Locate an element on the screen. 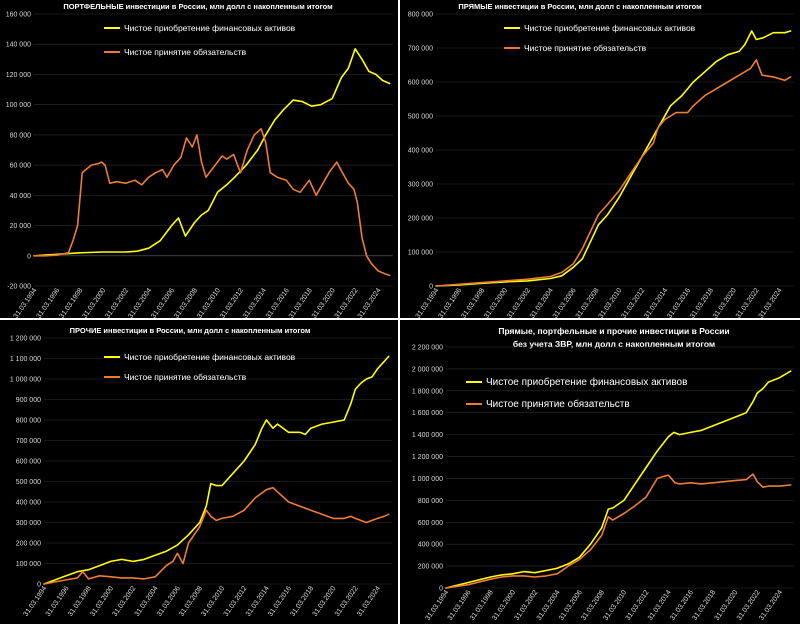 The width and height of the screenshot is (800, 624). y-tick-label: 60 000 is located at coordinates (21, 166).